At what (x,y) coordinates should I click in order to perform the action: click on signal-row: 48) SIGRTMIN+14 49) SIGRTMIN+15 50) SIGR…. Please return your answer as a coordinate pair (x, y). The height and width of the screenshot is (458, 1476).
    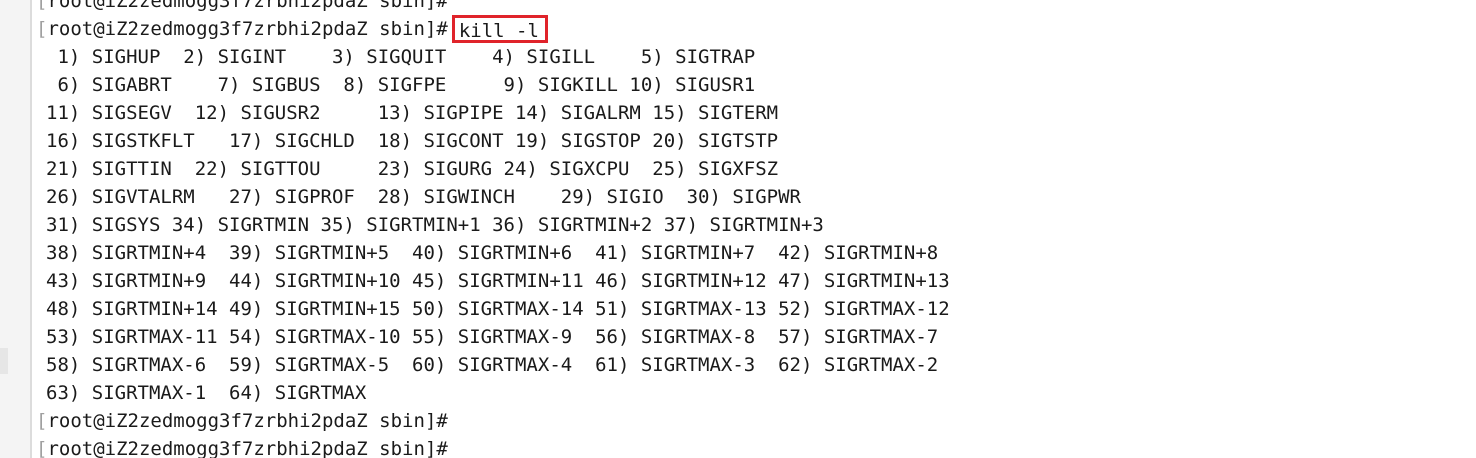
    Looking at the image, I should click on (498, 309).